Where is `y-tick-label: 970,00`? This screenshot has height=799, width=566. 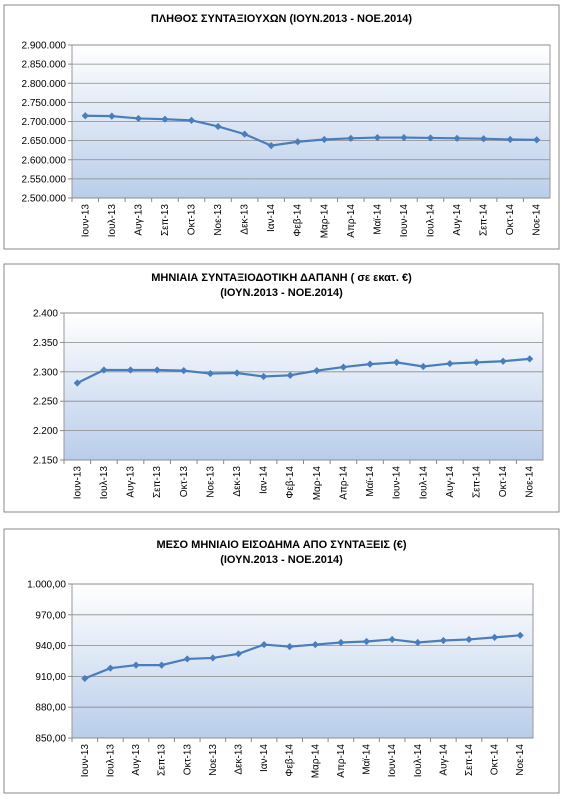 y-tick-label: 970,00 is located at coordinates (50, 615).